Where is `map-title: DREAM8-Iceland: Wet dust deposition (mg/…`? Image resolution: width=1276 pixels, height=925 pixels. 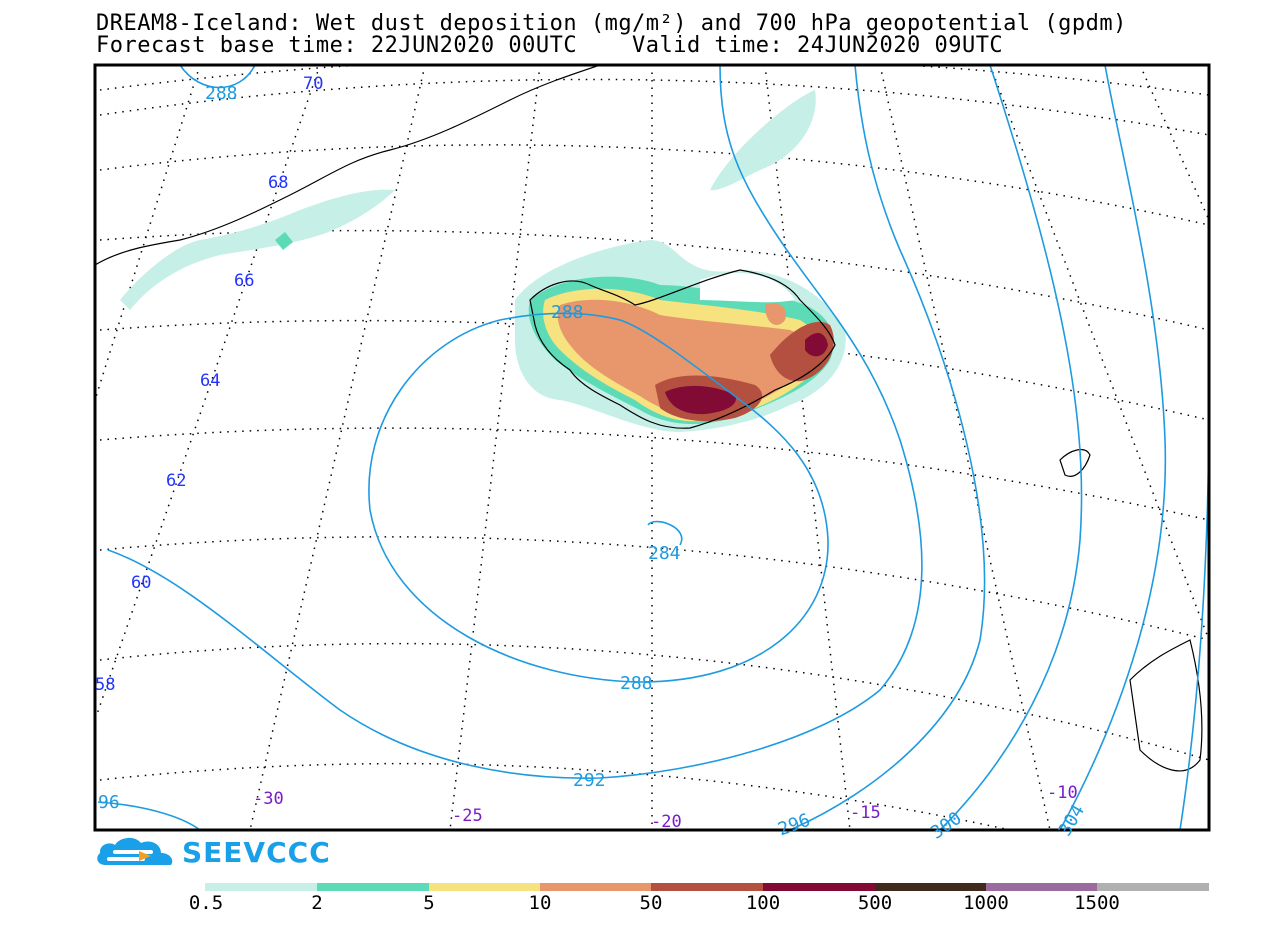 map-title: DREAM8-Iceland: Wet dust deposition (mg/… is located at coordinates (611, 23).